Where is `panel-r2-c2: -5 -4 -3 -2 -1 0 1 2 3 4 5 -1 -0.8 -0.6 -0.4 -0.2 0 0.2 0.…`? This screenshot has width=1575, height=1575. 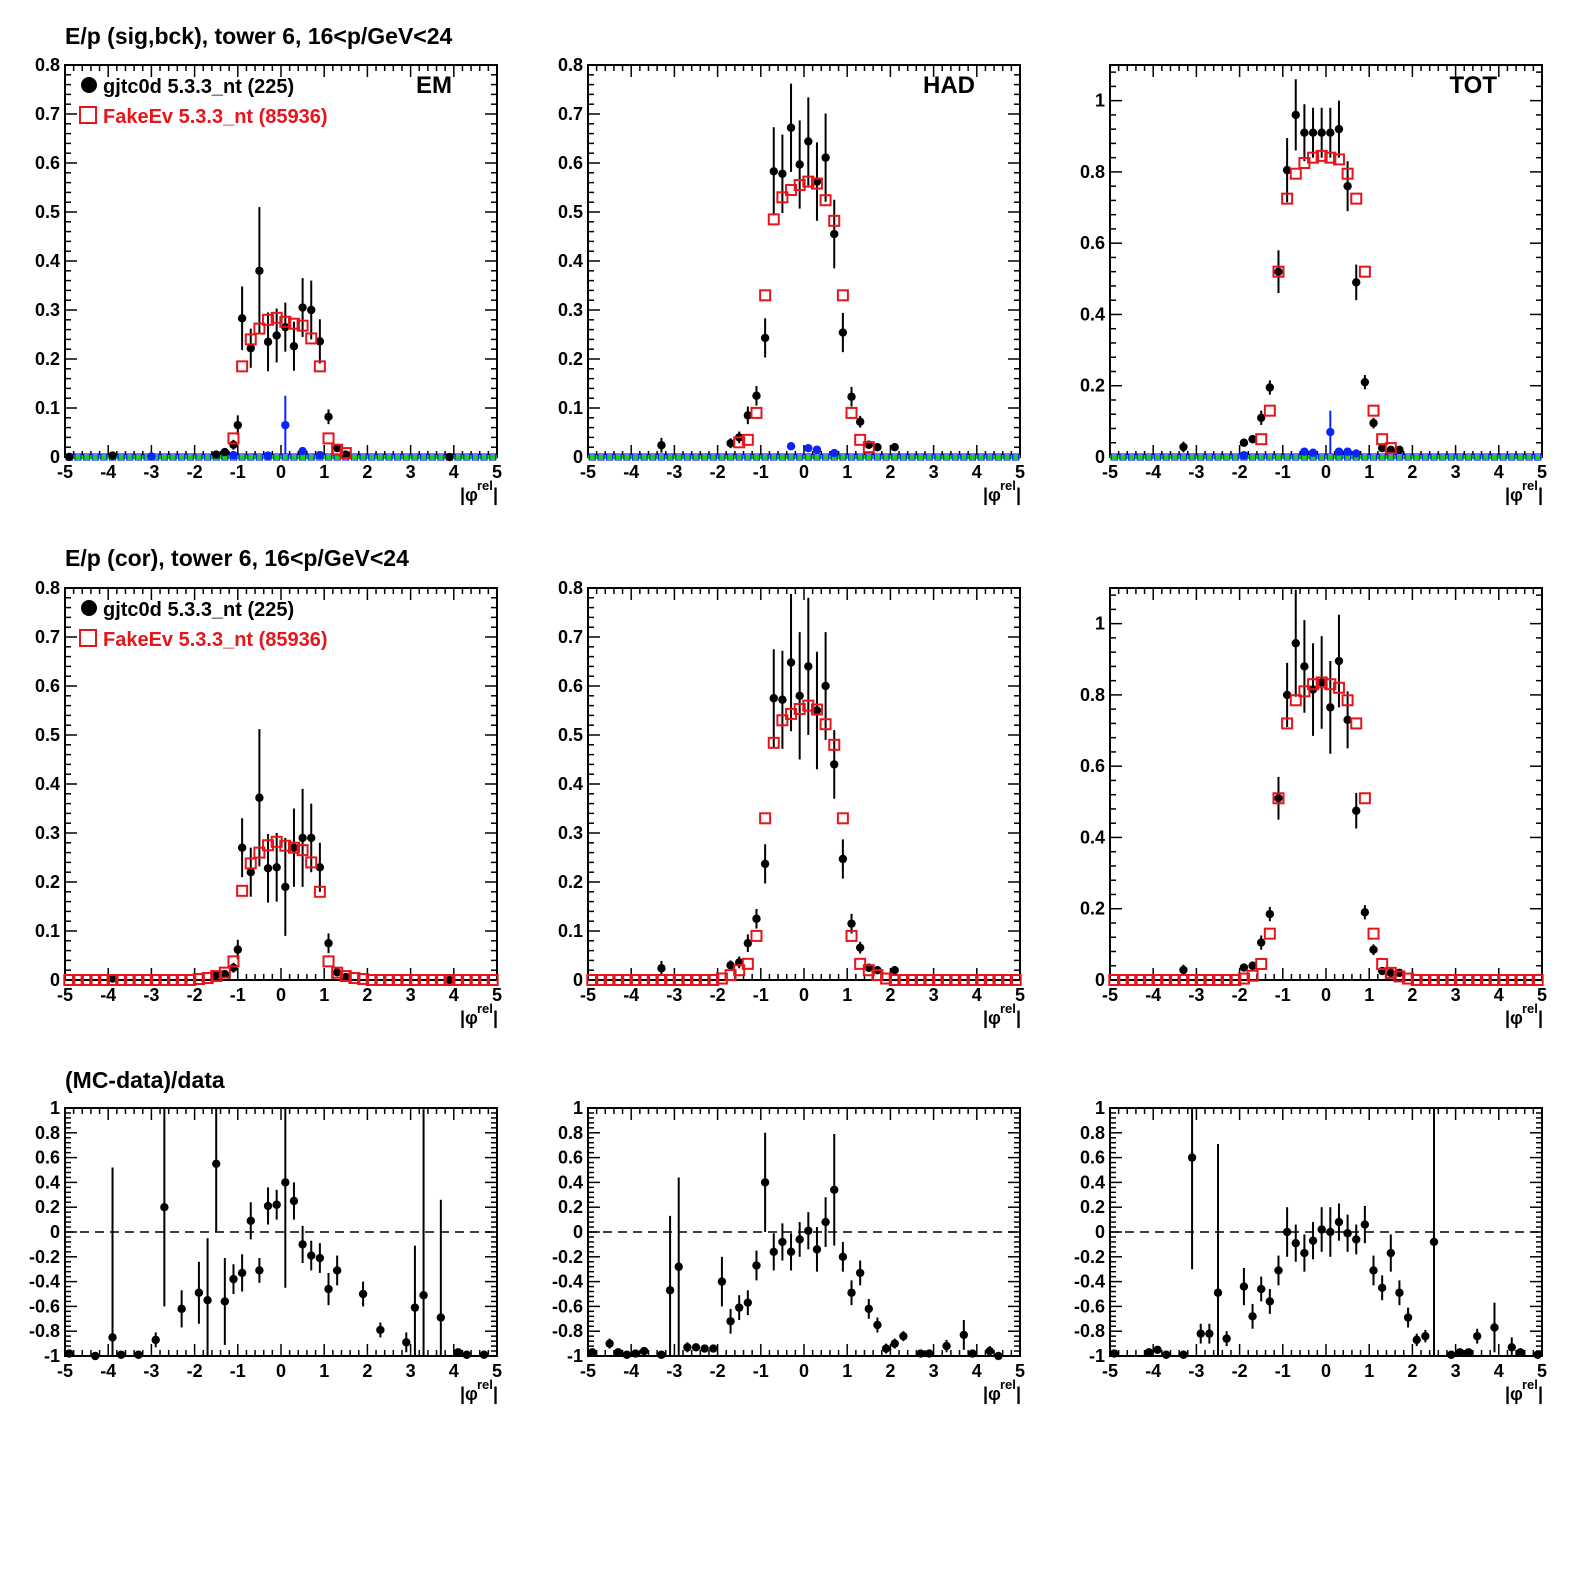 panel-r2-c2: -5 -4 -3 -2 -1 0 1 2 3 4 5 -1 -0.8 -0.6 -0.4 -0.2 0 0.2 0.… is located at coordinates (1310, 1251).